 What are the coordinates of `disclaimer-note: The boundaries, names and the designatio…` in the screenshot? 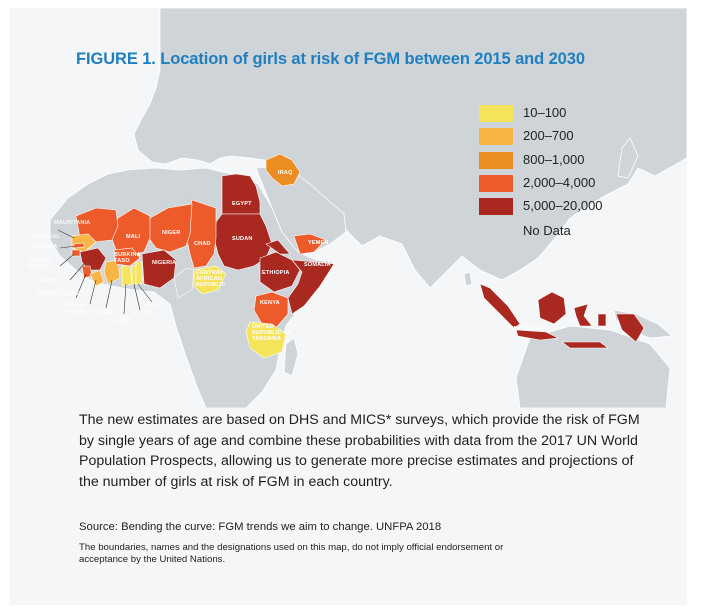 It's located at (291, 553).